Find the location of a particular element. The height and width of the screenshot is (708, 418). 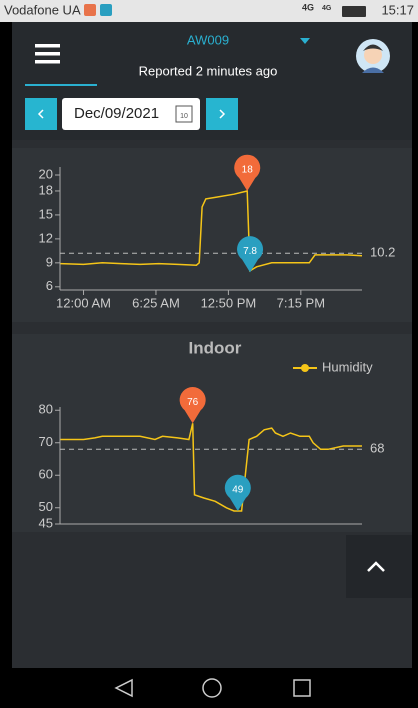

next-button is located at coordinates (222, 114).